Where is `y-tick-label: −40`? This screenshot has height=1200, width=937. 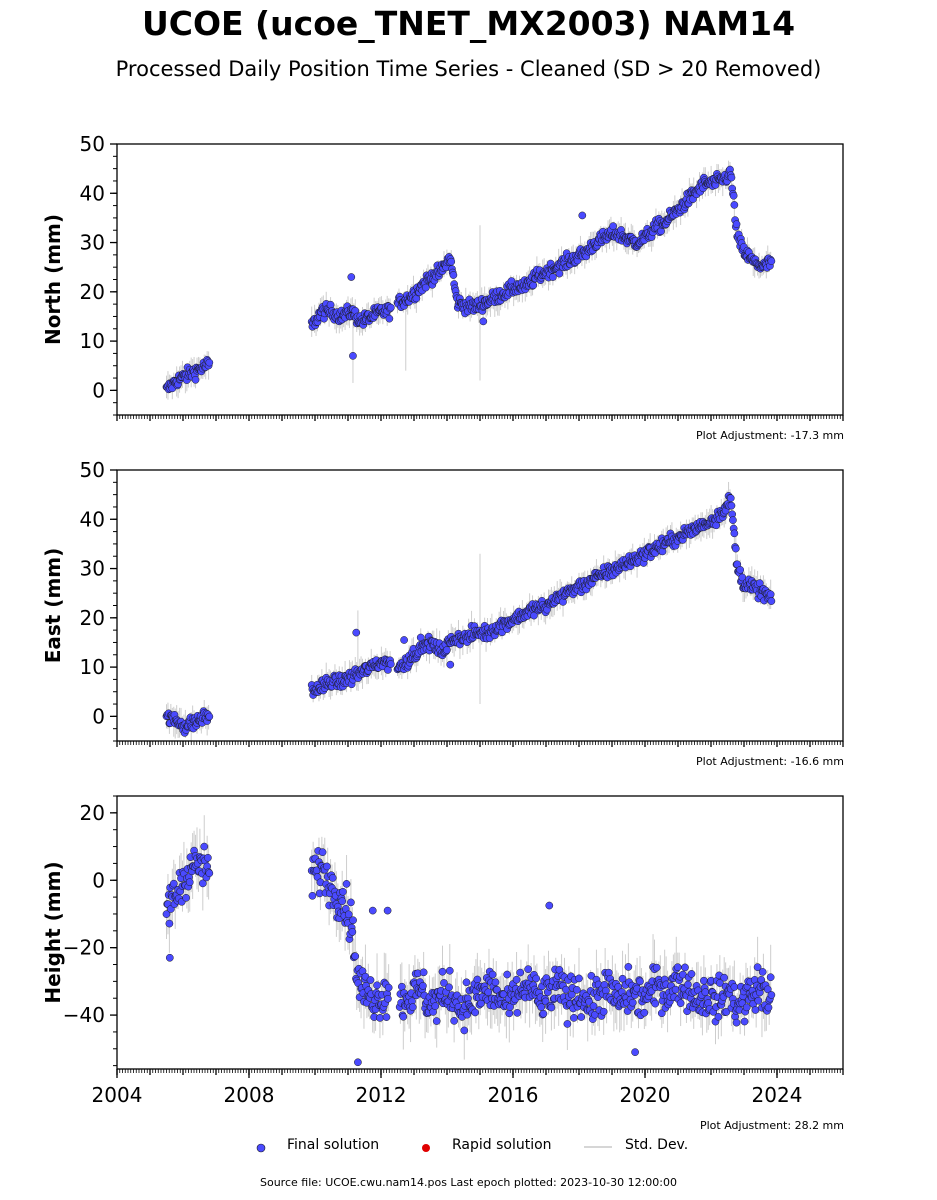 y-tick-label: −40 is located at coordinates (84, 1015).